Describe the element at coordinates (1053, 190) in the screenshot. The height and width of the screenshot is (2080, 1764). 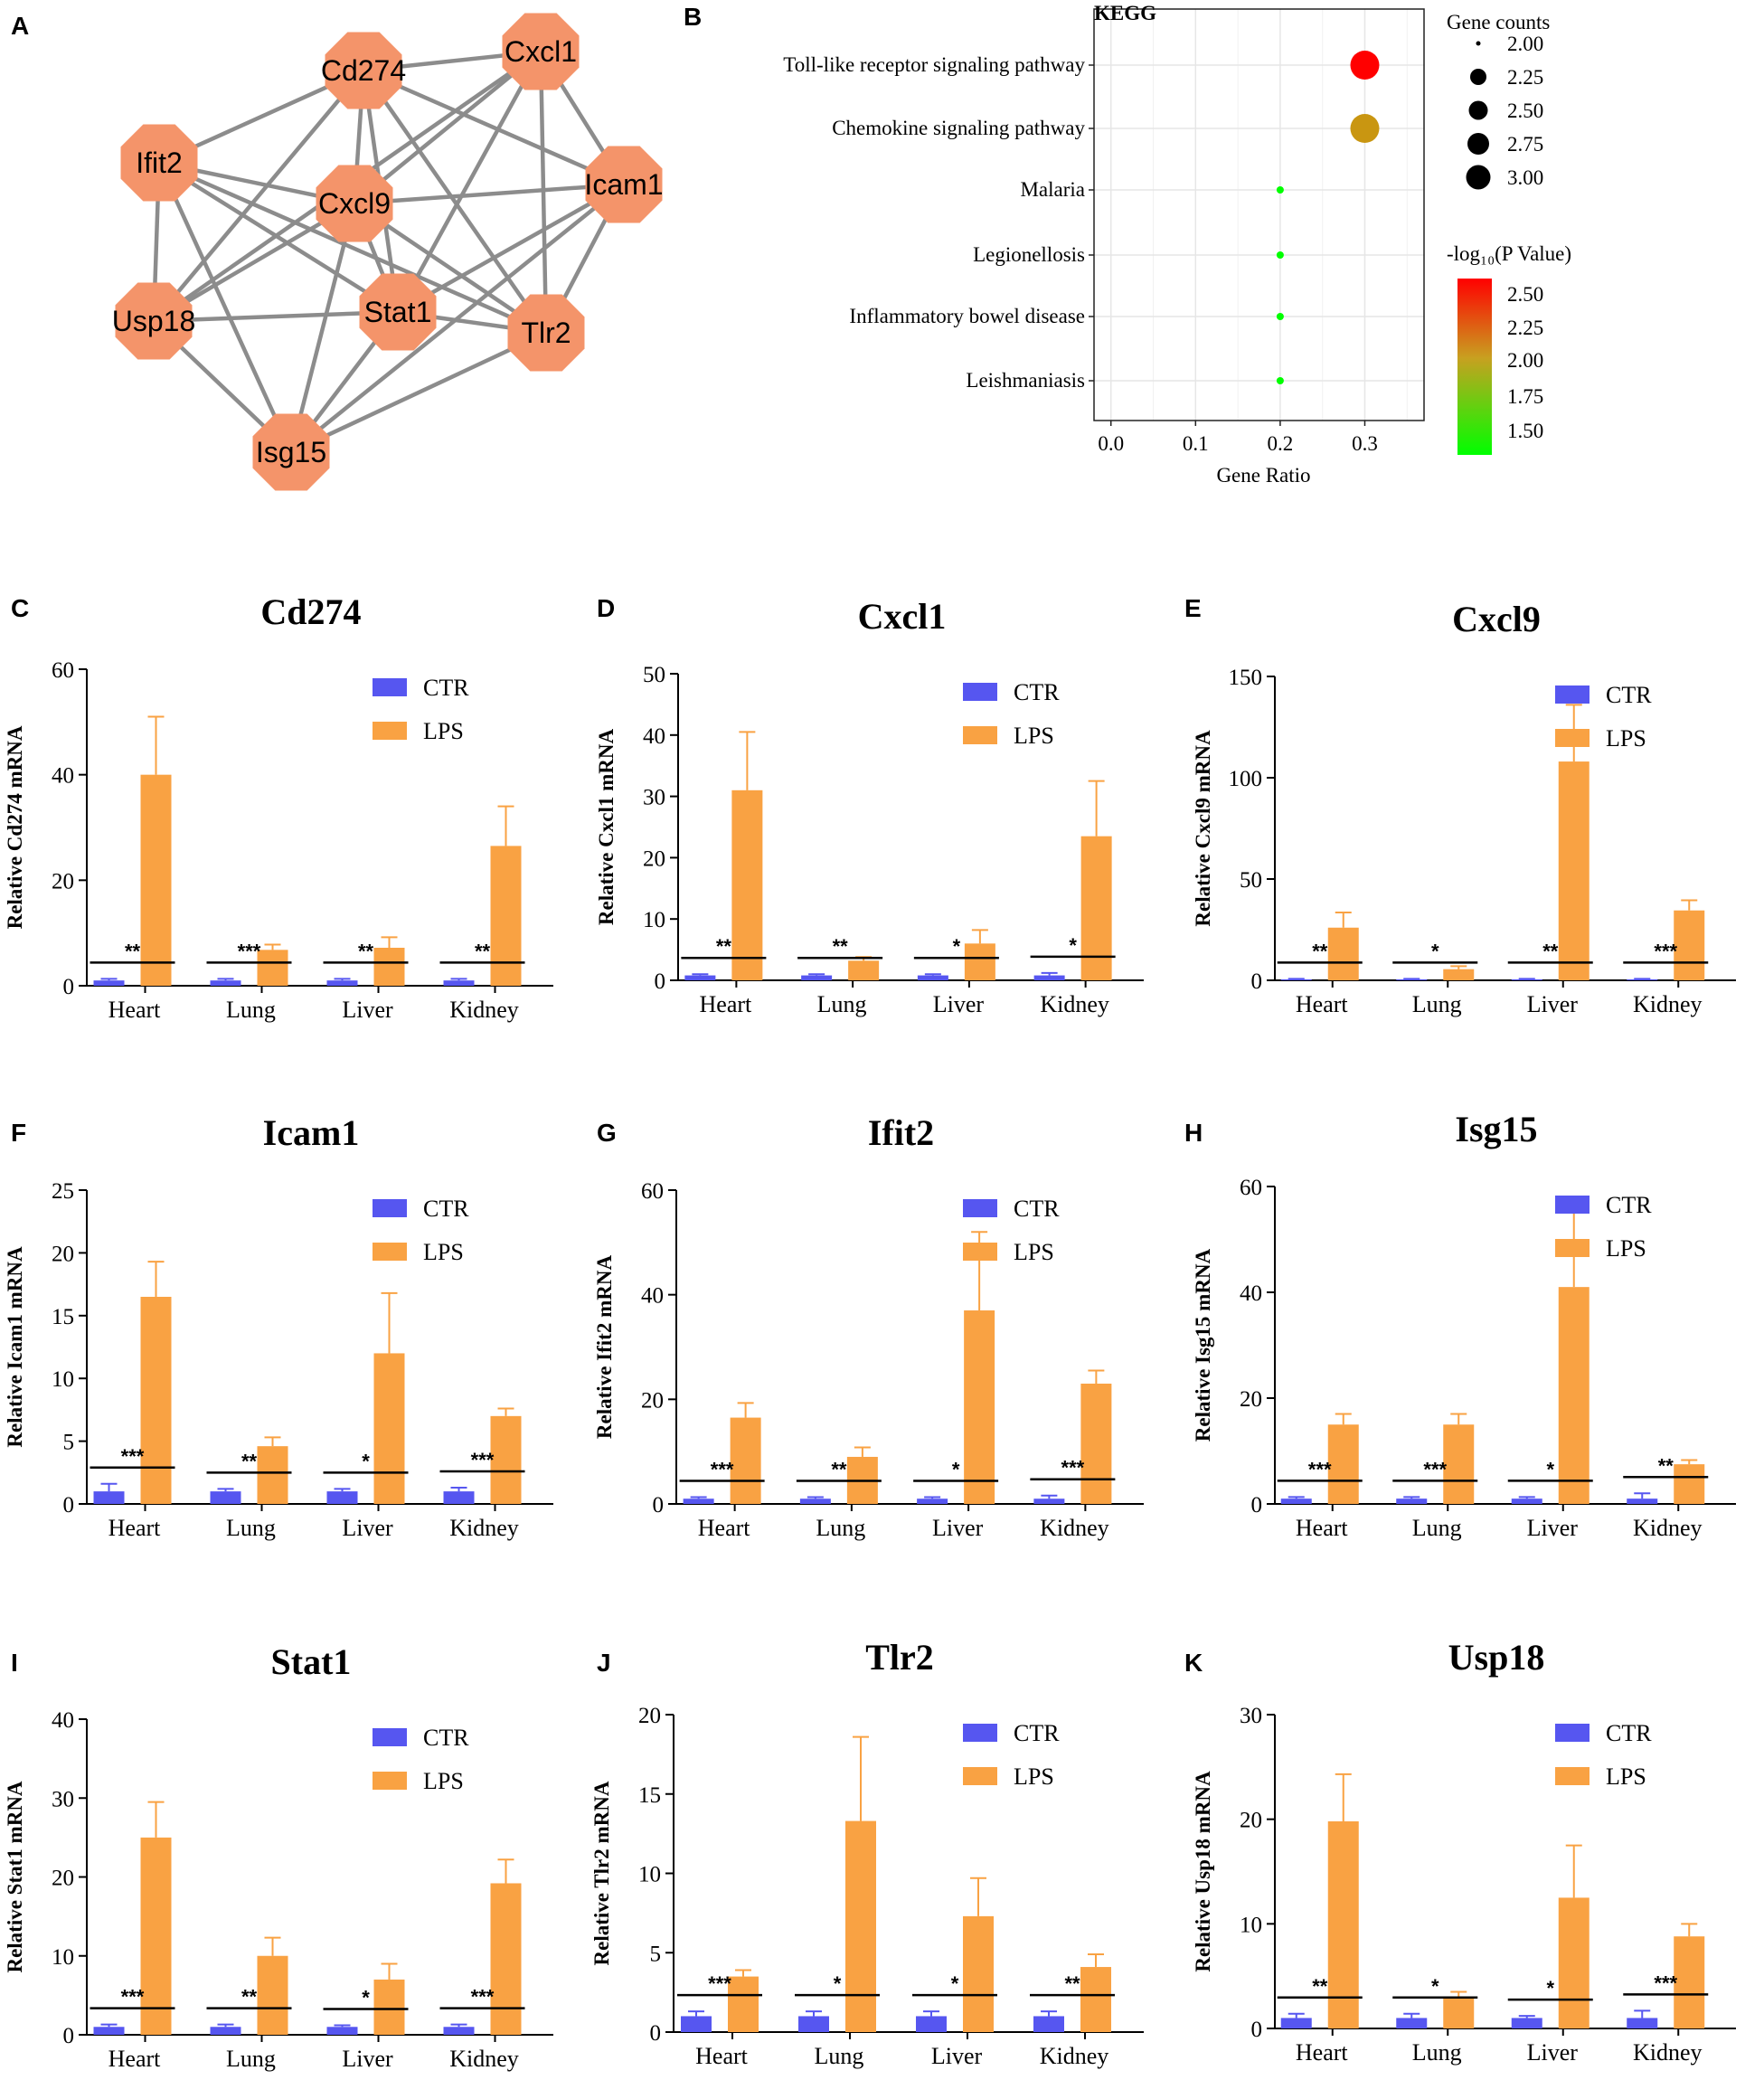
I see `y-tick-label: Malaria` at that location.